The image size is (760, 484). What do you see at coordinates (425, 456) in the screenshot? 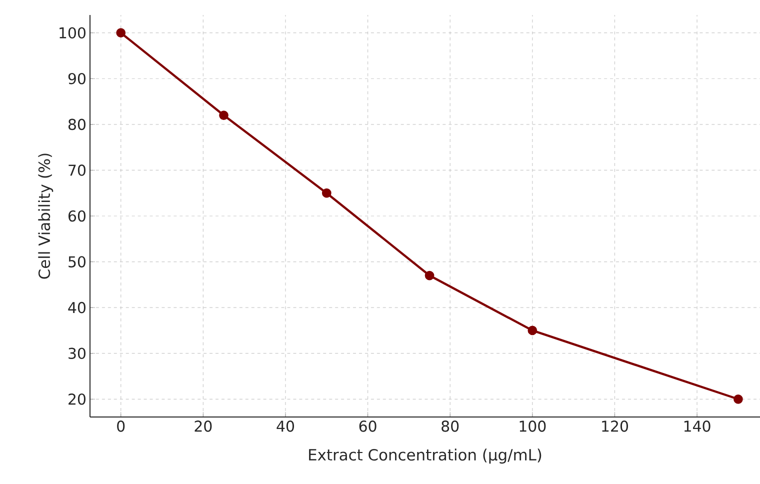
I see `x-axis-title: Extract Concentration (µg/mL)` at bounding box center [425, 456].